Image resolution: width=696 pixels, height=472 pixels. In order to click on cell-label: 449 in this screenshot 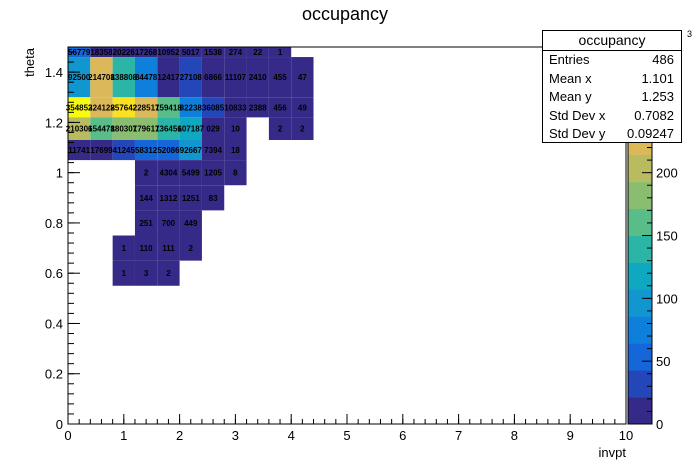, I will do `click(191, 223)`.